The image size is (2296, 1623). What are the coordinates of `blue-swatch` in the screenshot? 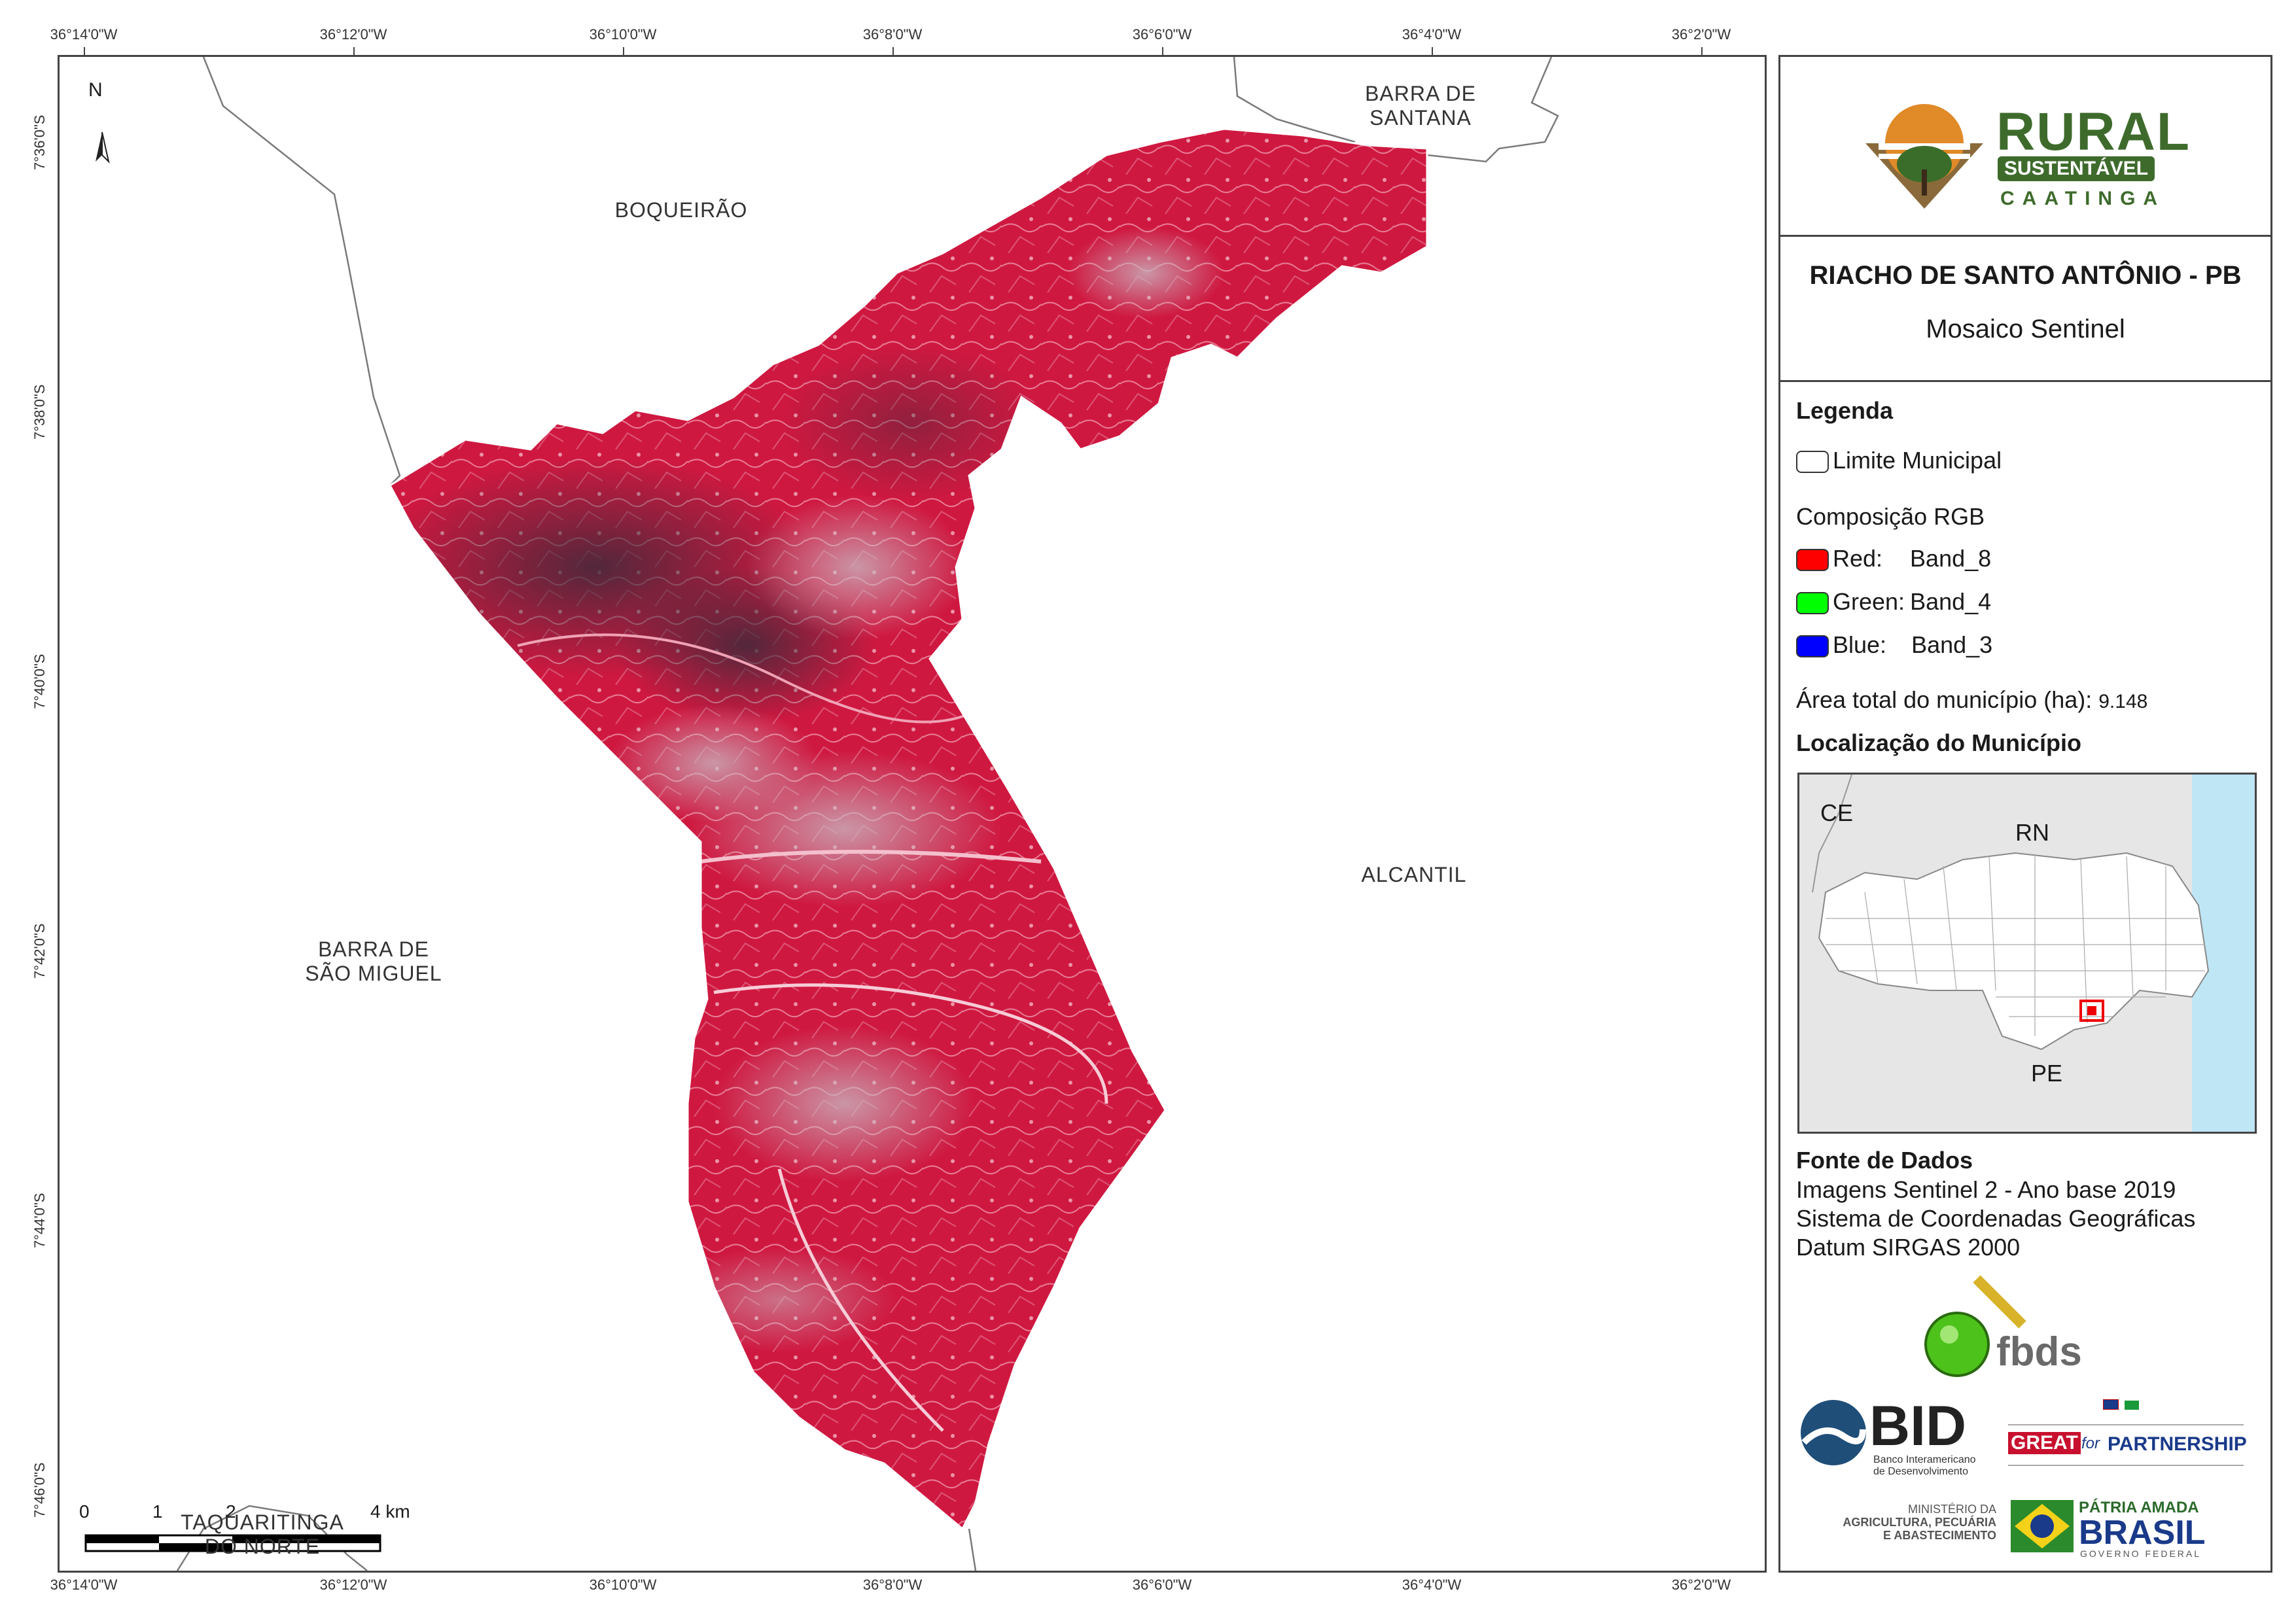 It's located at (1812, 646).